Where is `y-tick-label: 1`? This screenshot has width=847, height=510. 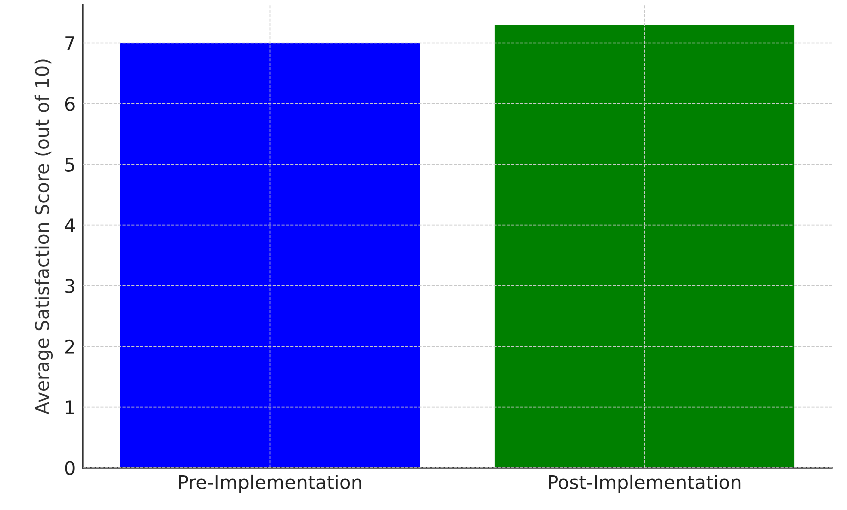
y-tick-label: 1 is located at coordinates (70, 407).